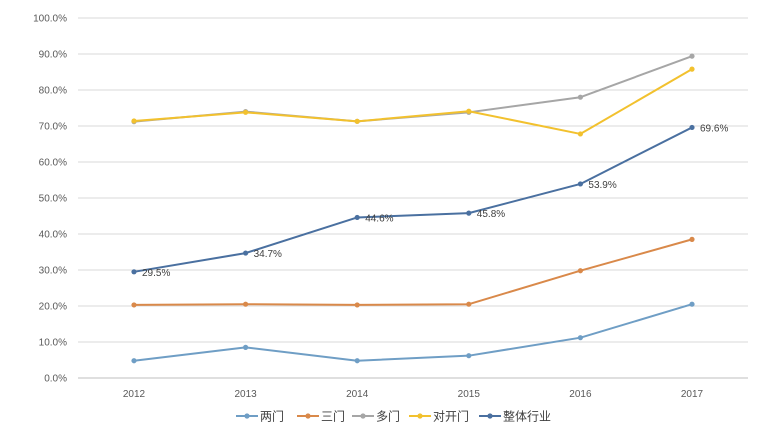  I want to click on y-tick-label: 20.0%, so click(53, 307).